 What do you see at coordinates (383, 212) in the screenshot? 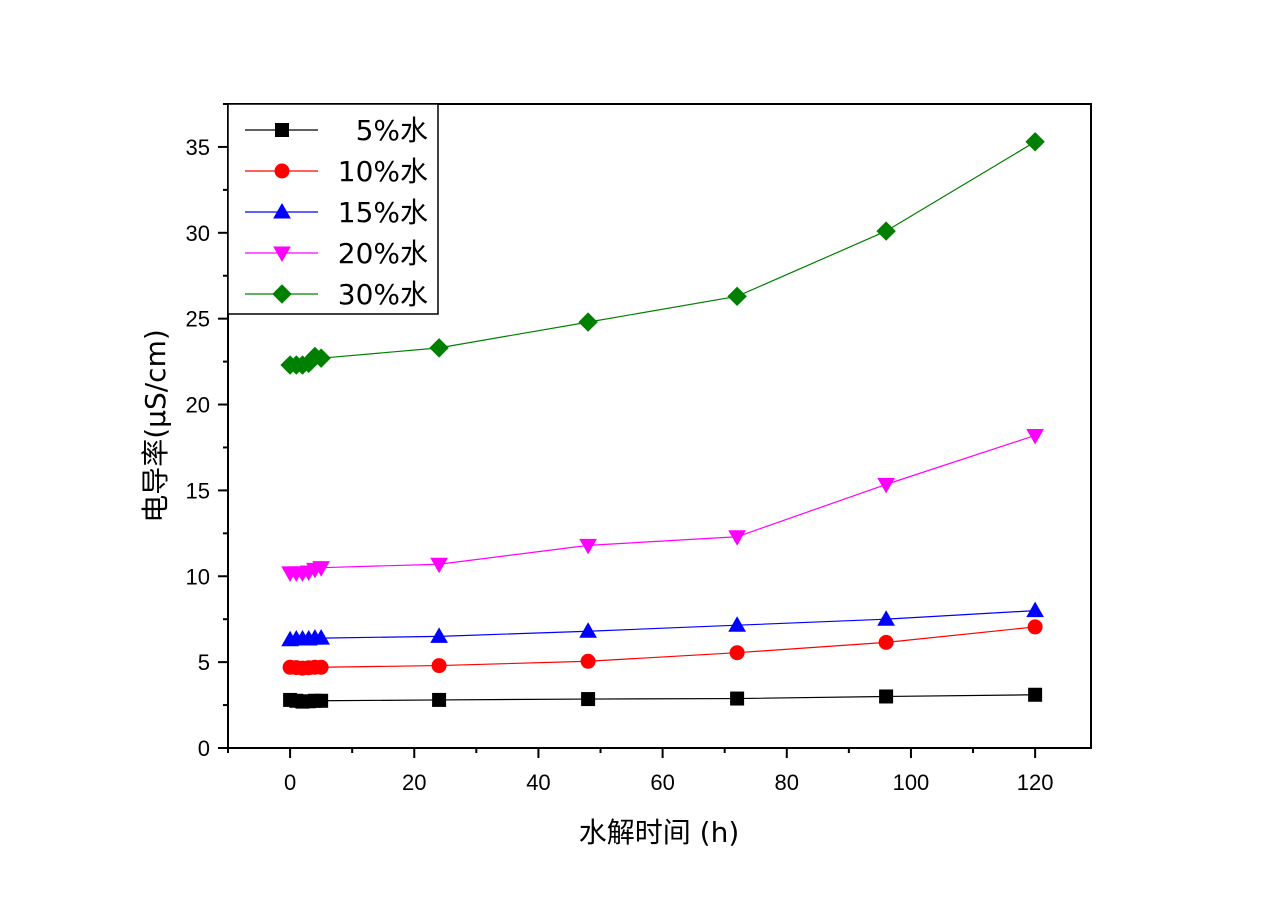
I see `legend-label: 15%水` at bounding box center [383, 212].